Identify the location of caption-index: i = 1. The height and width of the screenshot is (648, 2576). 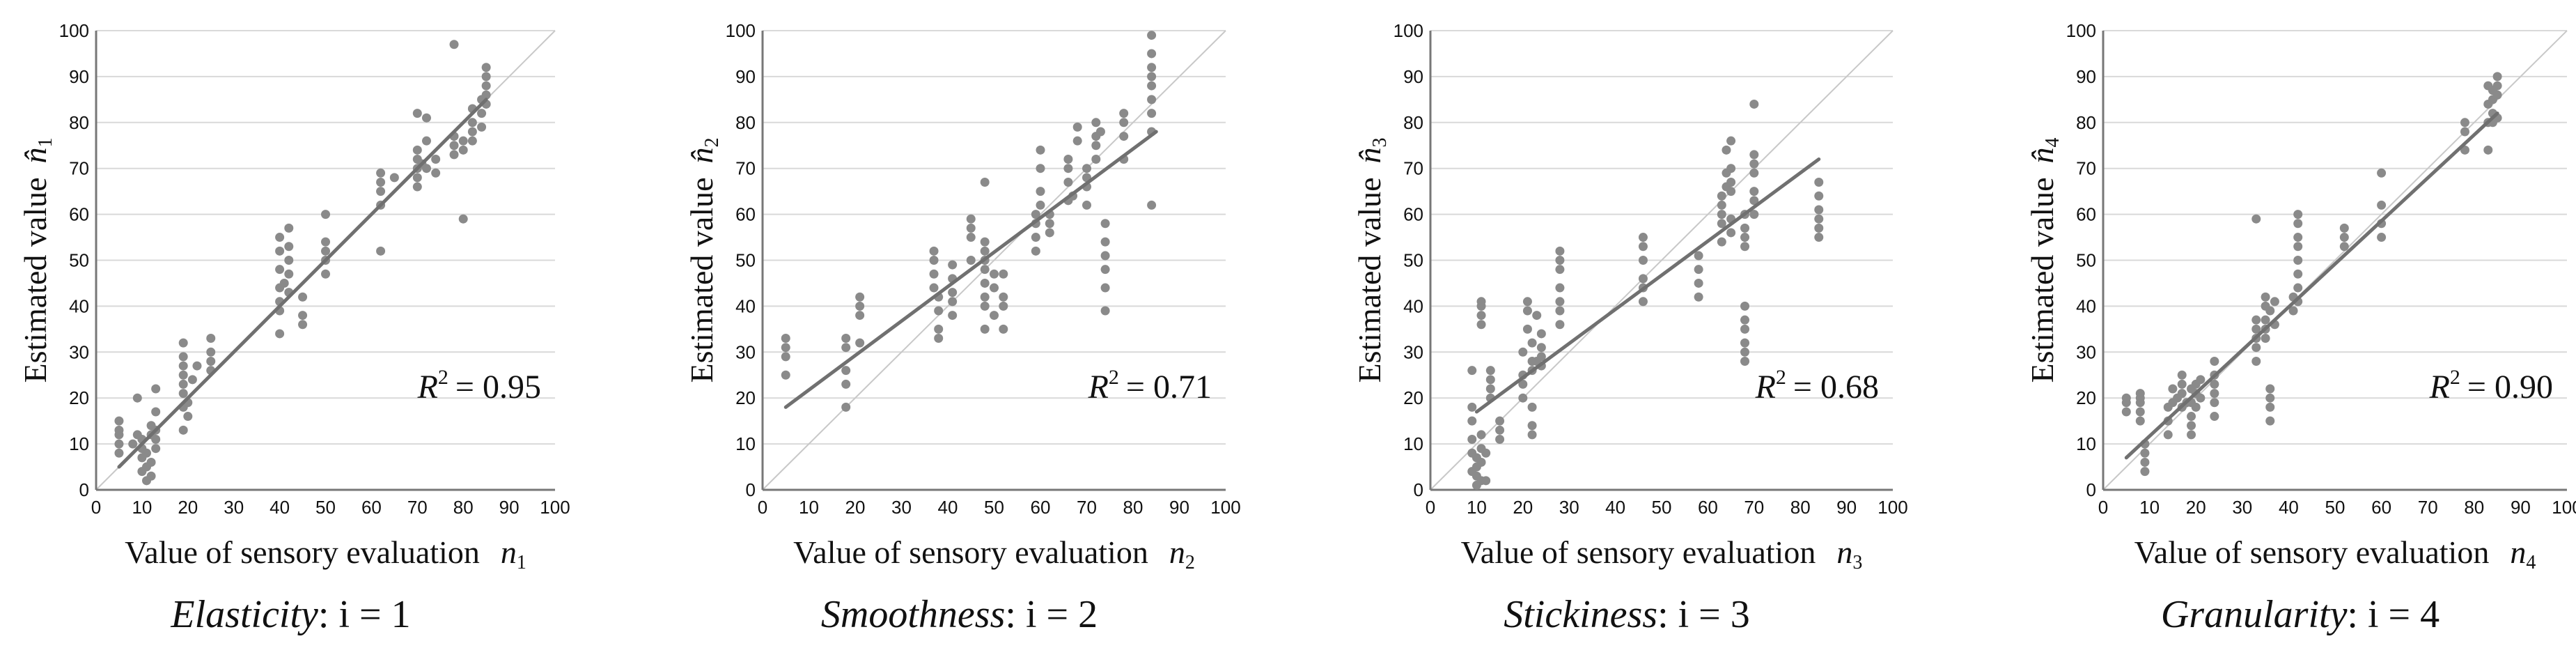
(374, 614).